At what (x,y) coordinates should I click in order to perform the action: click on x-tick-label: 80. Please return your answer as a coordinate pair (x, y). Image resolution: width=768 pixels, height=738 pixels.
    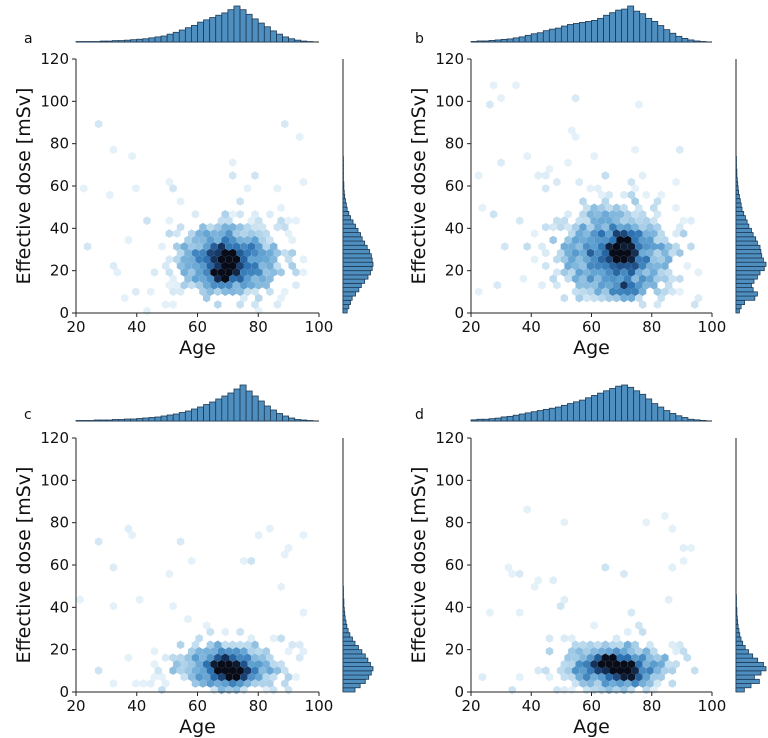
    Looking at the image, I should click on (651, 706).